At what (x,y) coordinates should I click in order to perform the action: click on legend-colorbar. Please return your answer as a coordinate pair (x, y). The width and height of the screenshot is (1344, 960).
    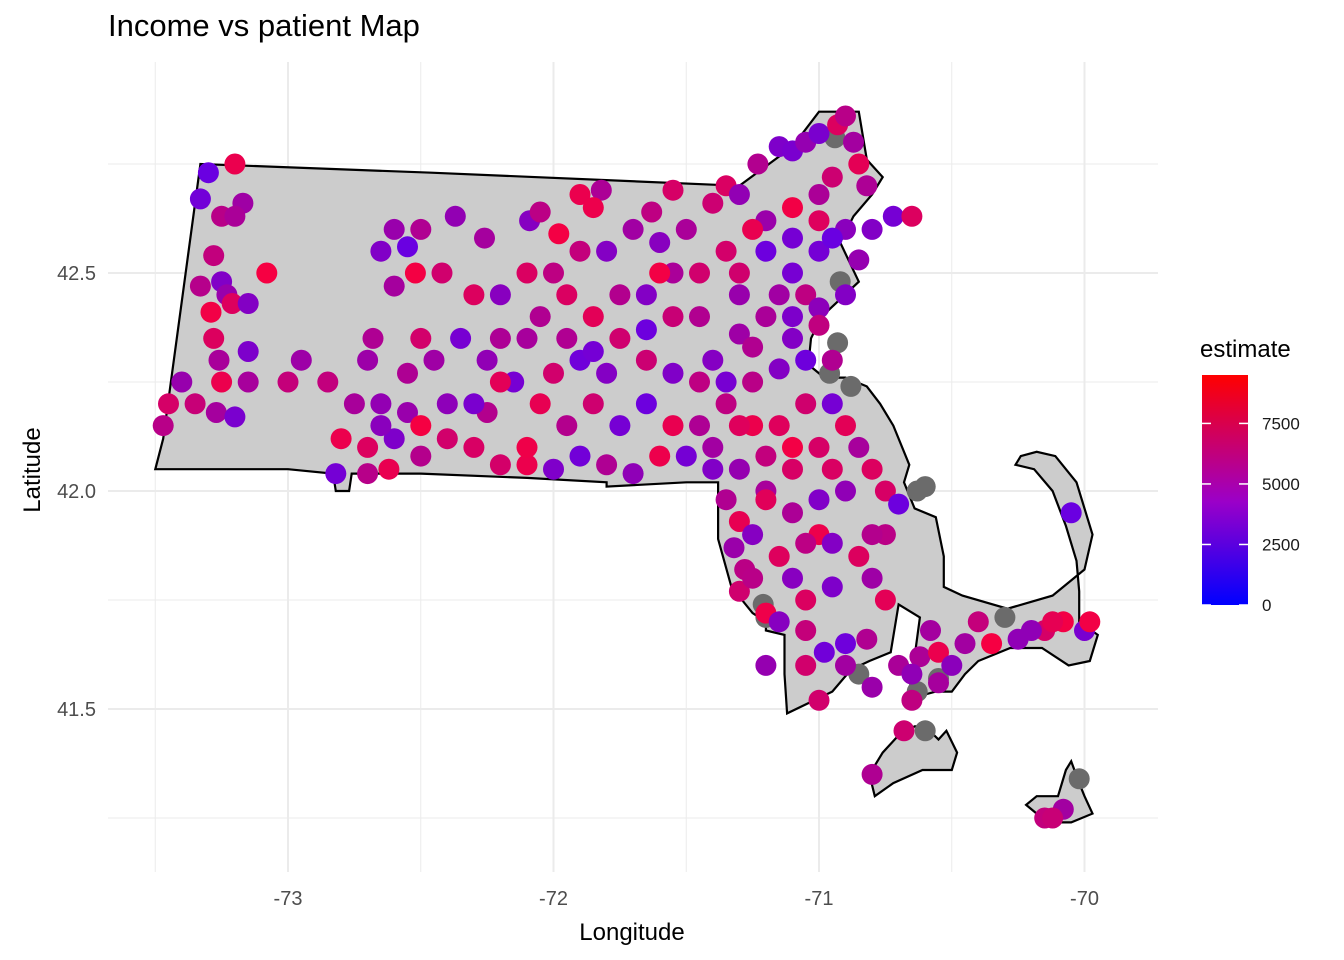
    Looking at the image, I should click on (1225, 490).